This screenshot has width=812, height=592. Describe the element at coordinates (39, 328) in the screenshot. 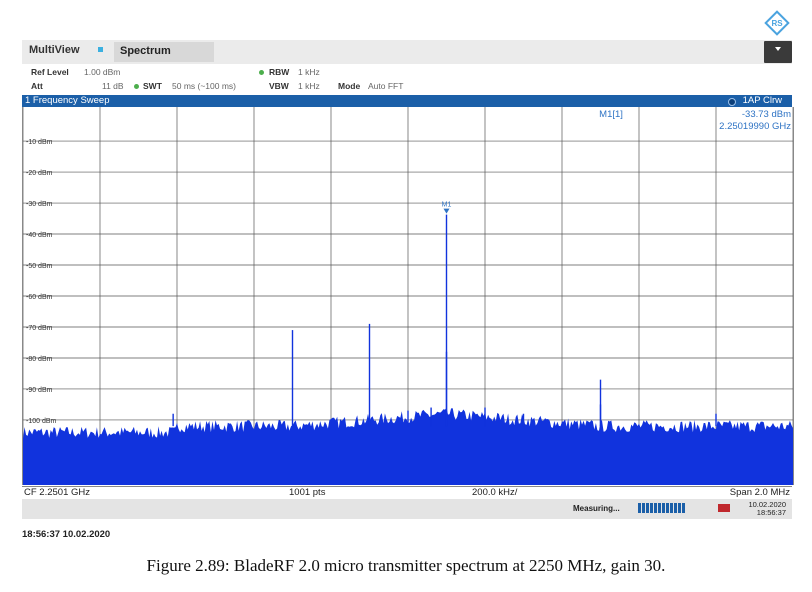

I see `y-tick-label: -70 dBm` at that location.